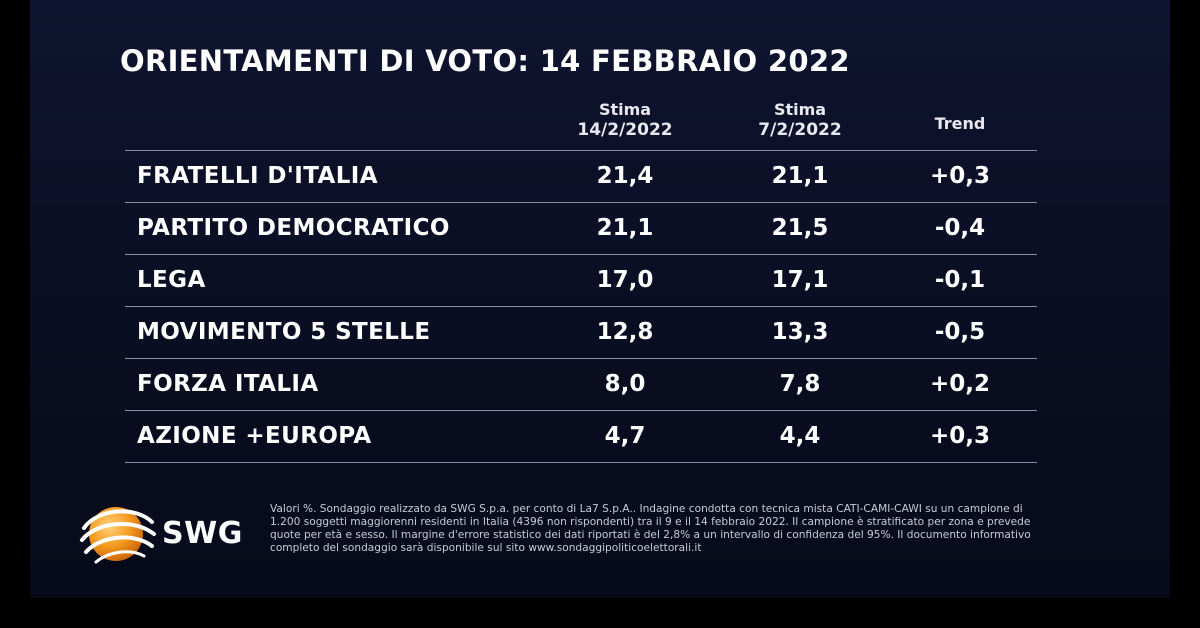  Describe the element at coordinates (960, 123) in the screenshot. I see `column-header-trend: Trend` at that location.